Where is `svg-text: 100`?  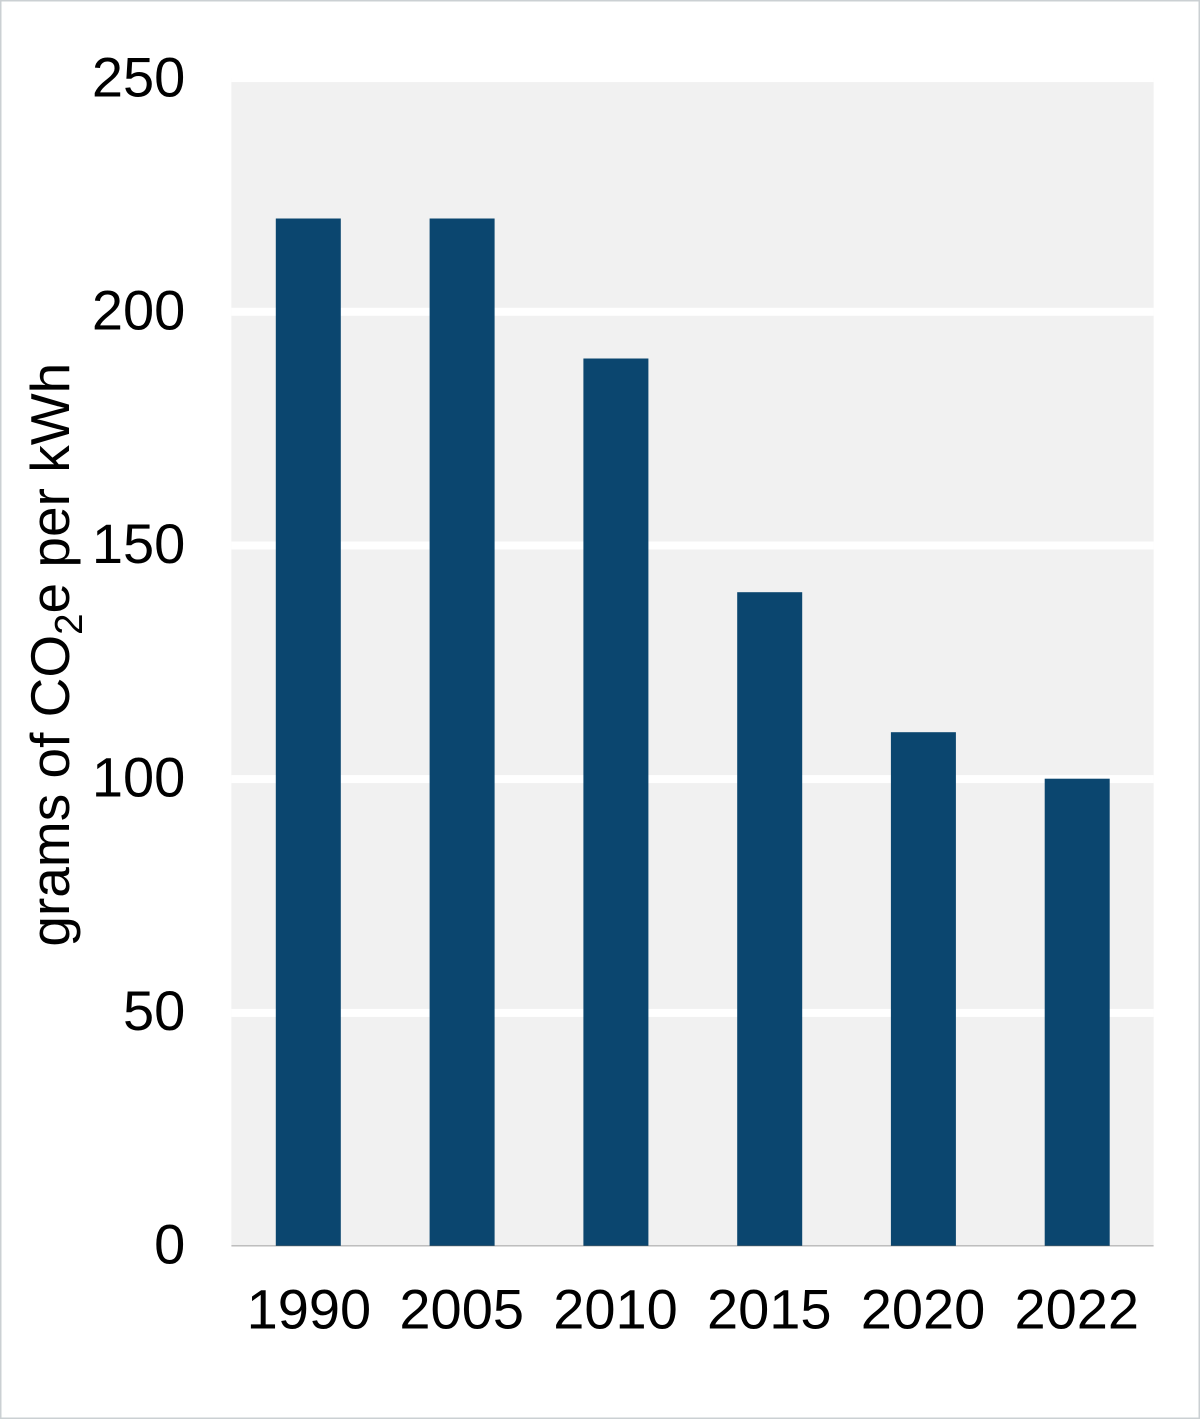 svg-text: 100 is located at coordinates (138, 777).